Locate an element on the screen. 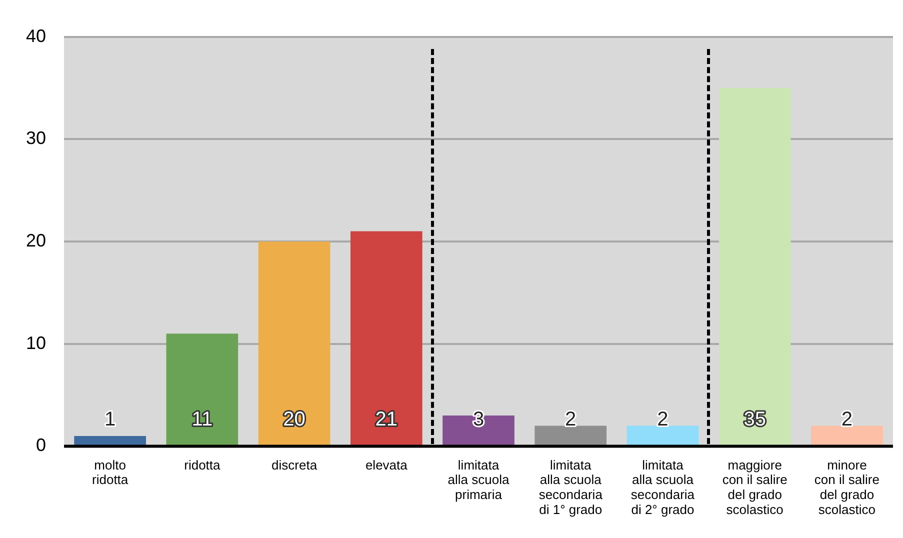 The image size is (903, 538). x-tick-label: limitata alla scuola primaria is located at coordinates (479, 479).